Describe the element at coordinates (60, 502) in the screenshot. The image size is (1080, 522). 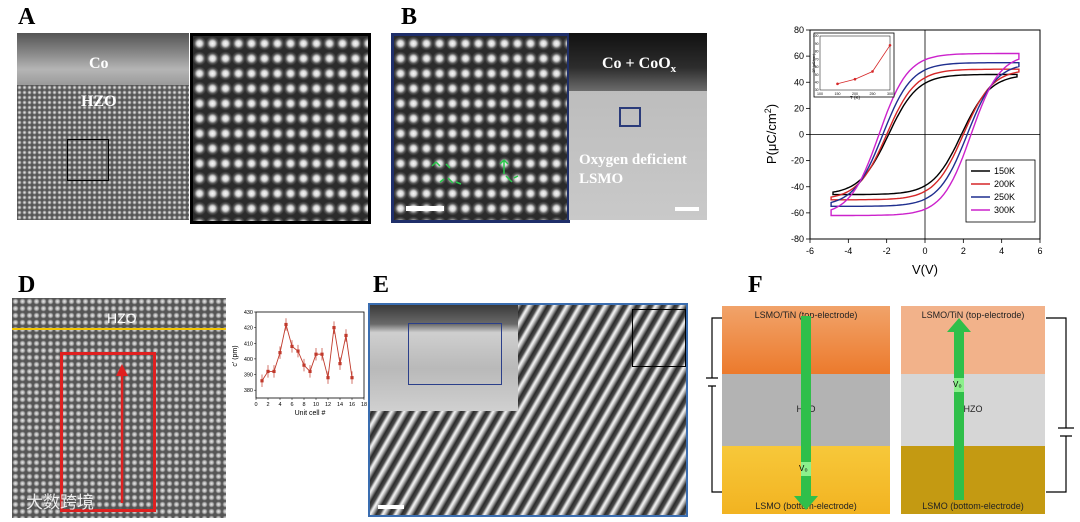
I see `watermark: 大数跨境` at that location.